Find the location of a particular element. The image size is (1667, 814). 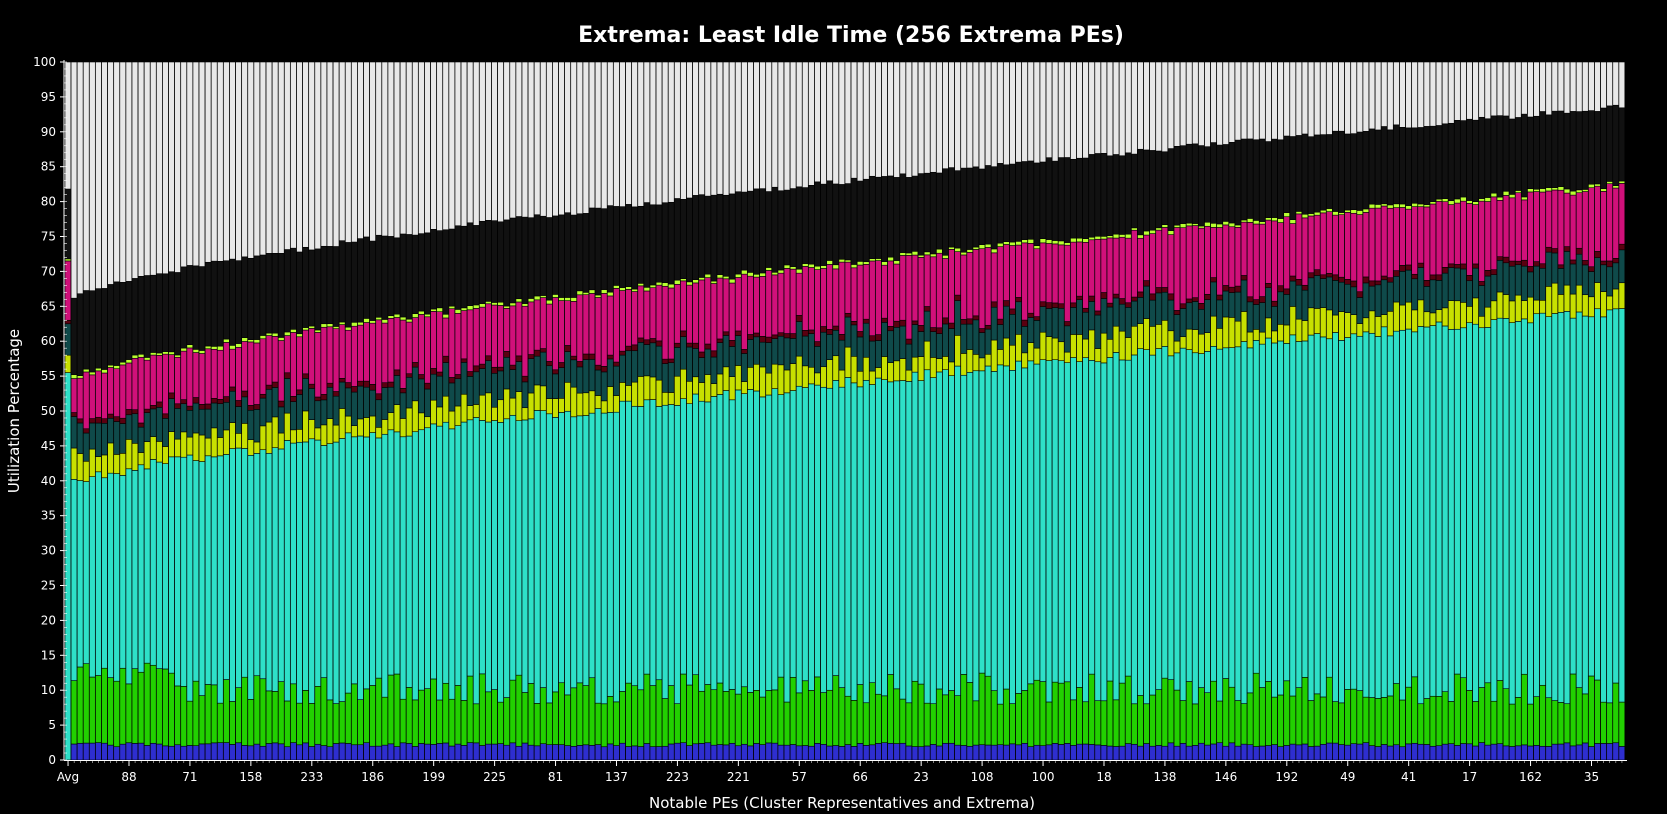

bar-127-green-segment is located at coordinates (842, 717).